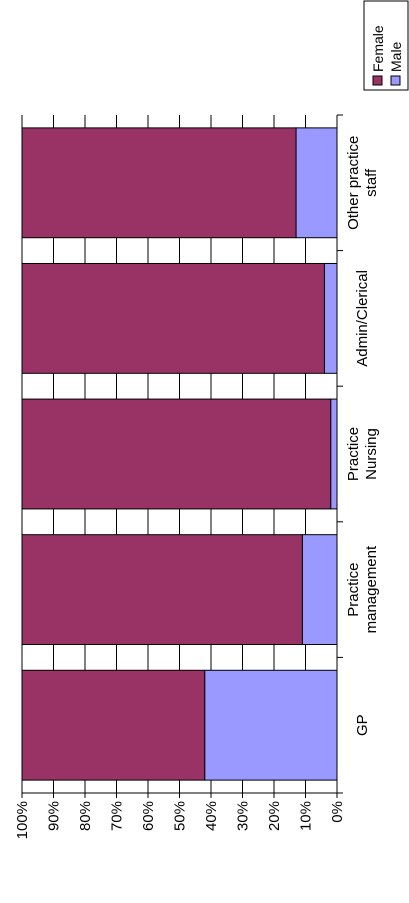 This screenshot has width=409, height=903. What do you see at coordinates (22, 820) in the screenshot?
I see `y-tick-label: 100%` at bounding box center [22, 820].